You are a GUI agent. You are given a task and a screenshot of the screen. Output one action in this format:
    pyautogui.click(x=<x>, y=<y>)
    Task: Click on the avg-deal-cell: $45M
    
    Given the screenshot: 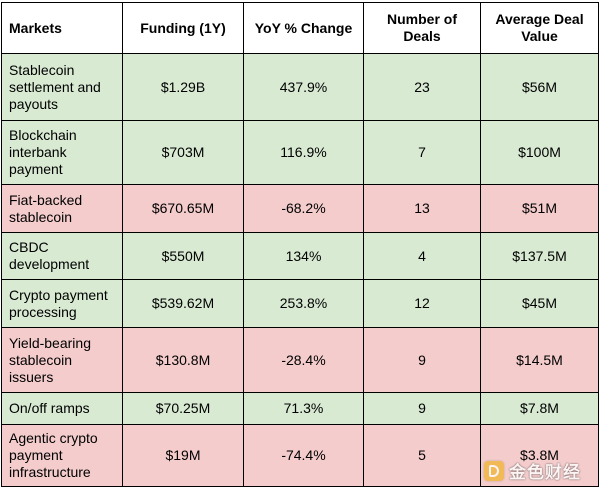 What is the action you would take?
    pyautogui.click(x=539, y=303)
    